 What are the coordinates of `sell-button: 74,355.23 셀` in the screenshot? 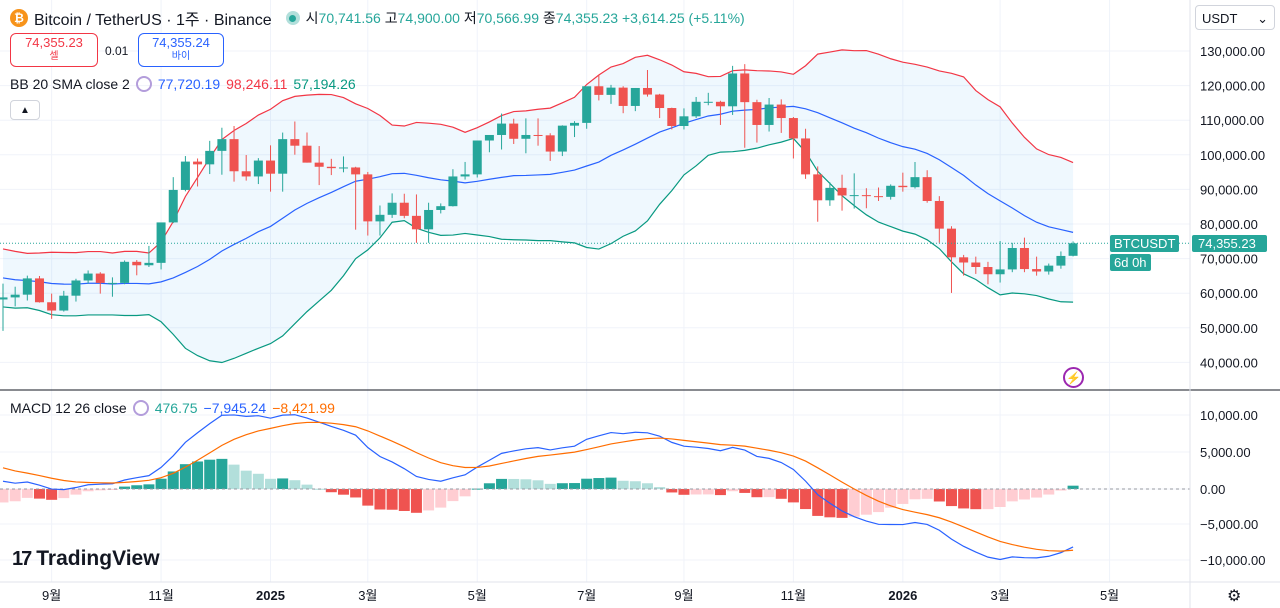 It's located at (54, 50).